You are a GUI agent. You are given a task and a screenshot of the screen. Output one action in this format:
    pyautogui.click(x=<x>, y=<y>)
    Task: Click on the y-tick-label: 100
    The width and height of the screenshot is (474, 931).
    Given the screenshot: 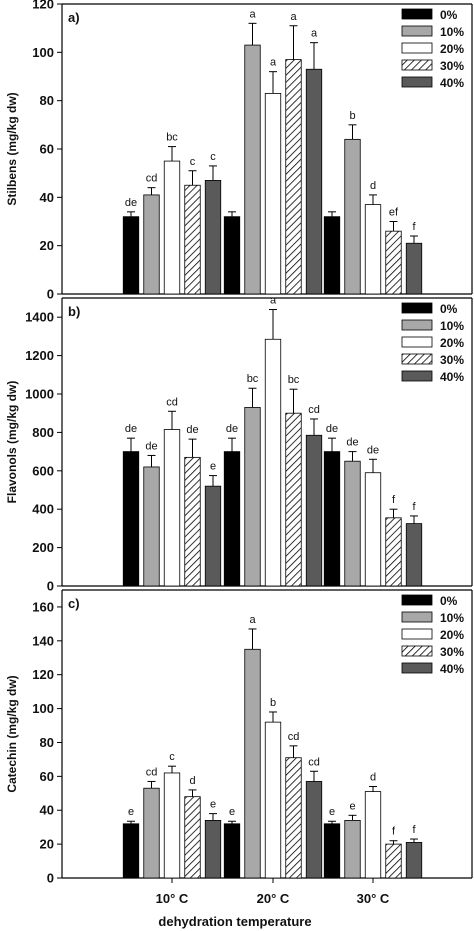 What is the action you would take?
    pyautogui.click(x=43, y=708)
    